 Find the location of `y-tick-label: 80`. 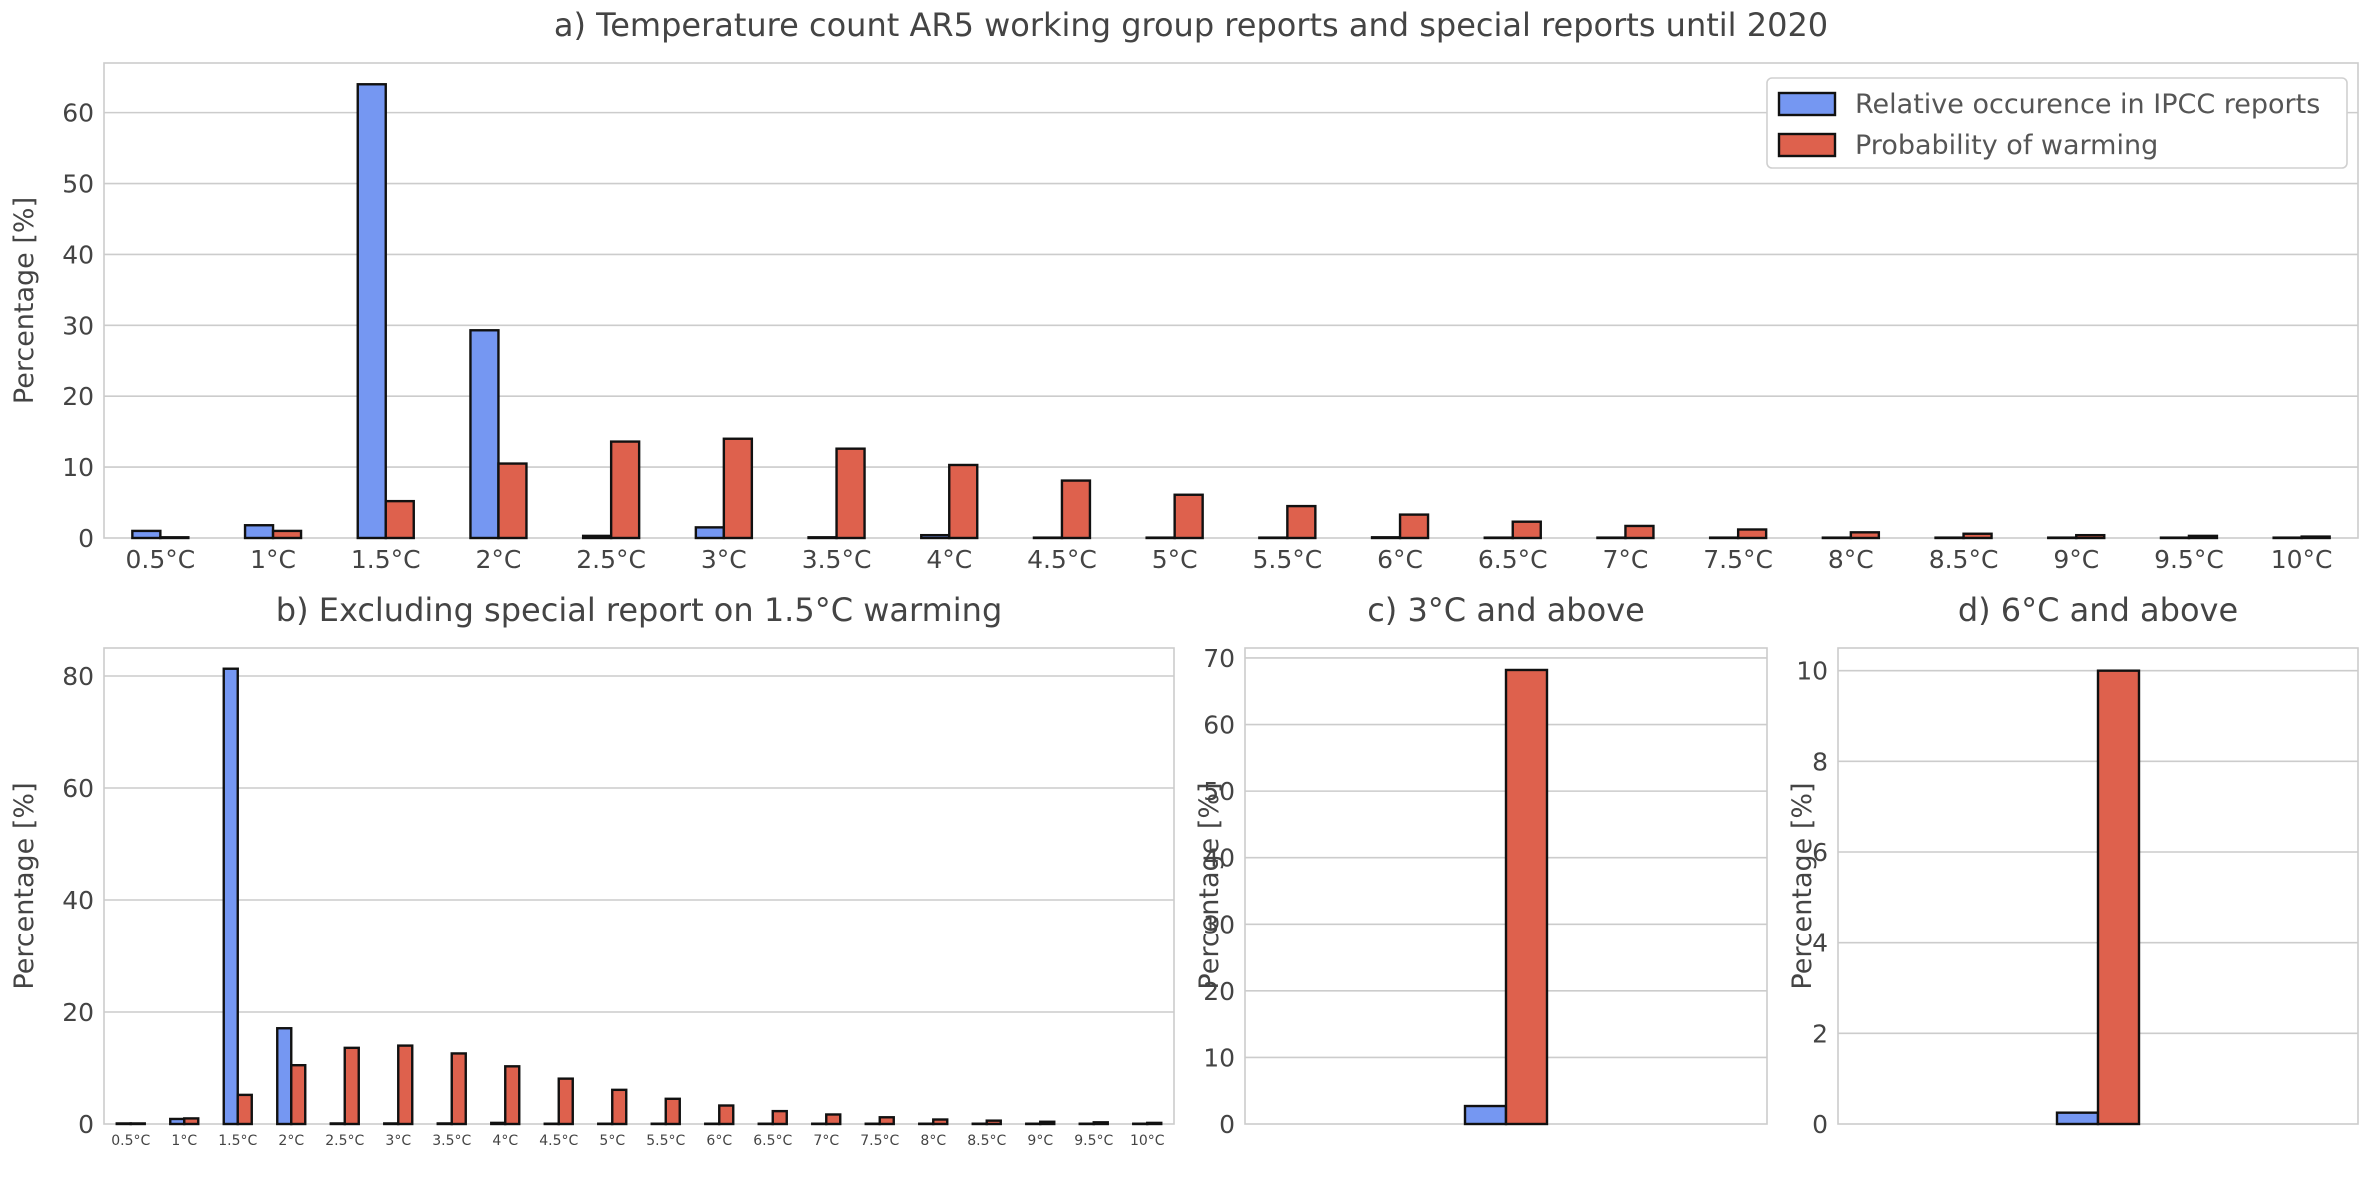

y-tick-label: 80 is located at coordinates (78, 676).